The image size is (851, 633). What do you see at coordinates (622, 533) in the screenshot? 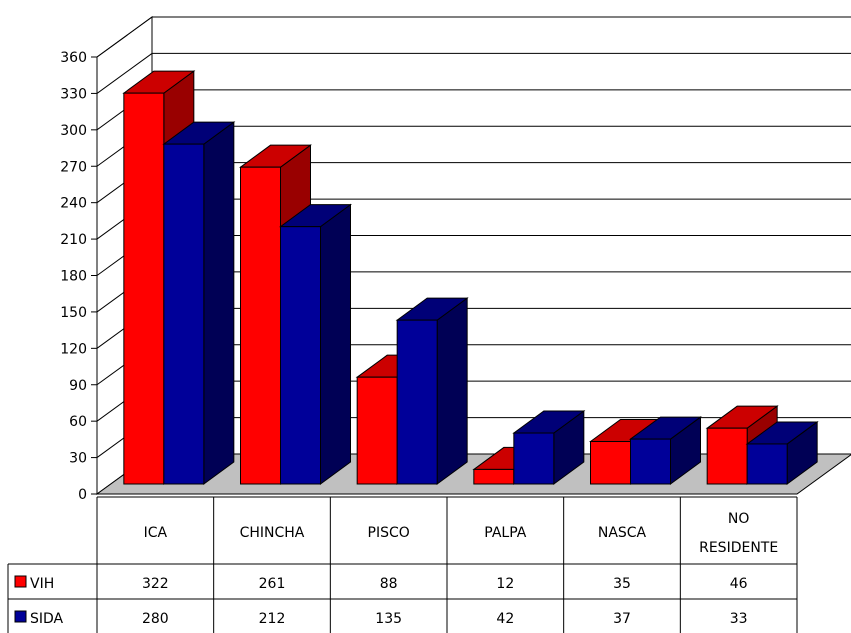
I see `category-label: NASCA` at bounding box center [622, 533].